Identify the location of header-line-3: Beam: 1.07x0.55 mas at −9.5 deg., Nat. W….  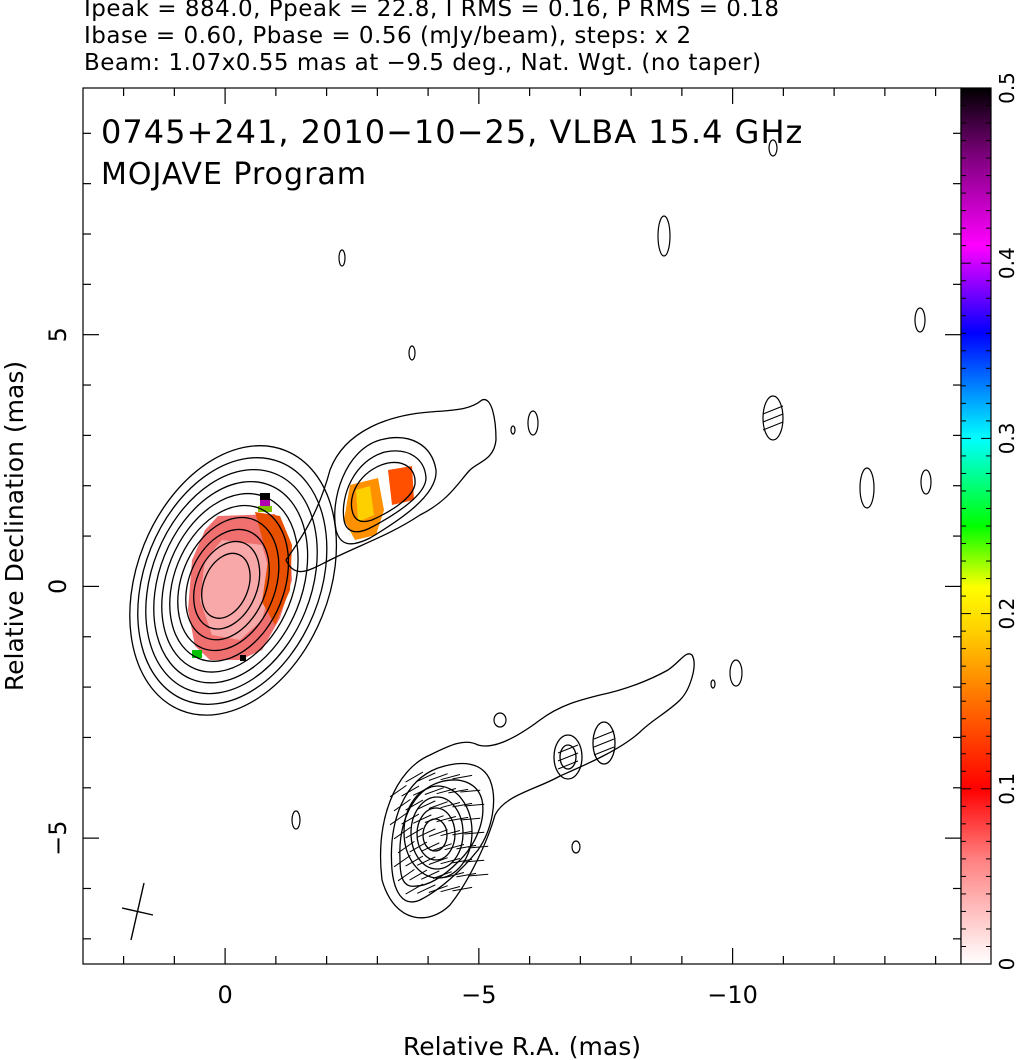
(423, 63).